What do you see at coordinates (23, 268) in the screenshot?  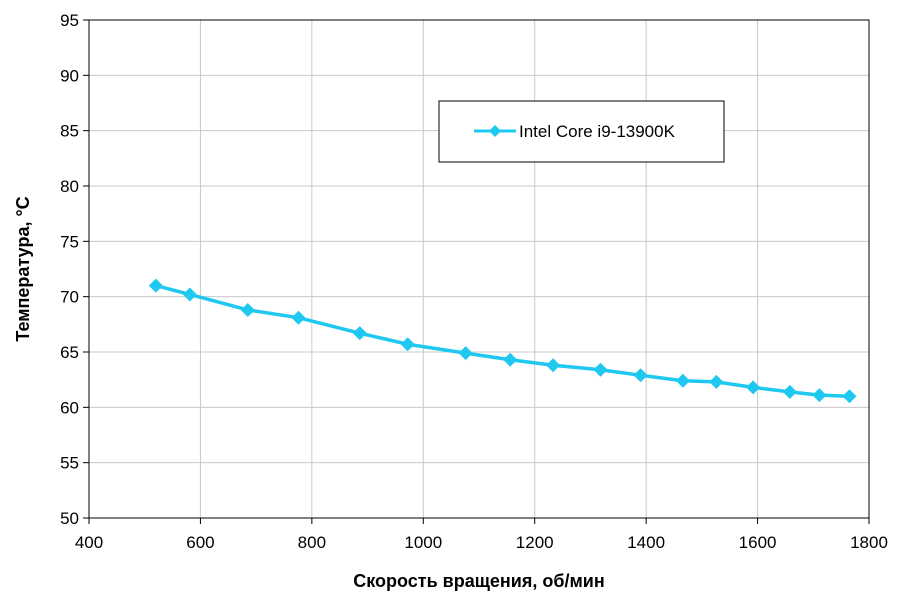 I see `y-axis-title: Температура, °C` at bounding box center [23, 268].